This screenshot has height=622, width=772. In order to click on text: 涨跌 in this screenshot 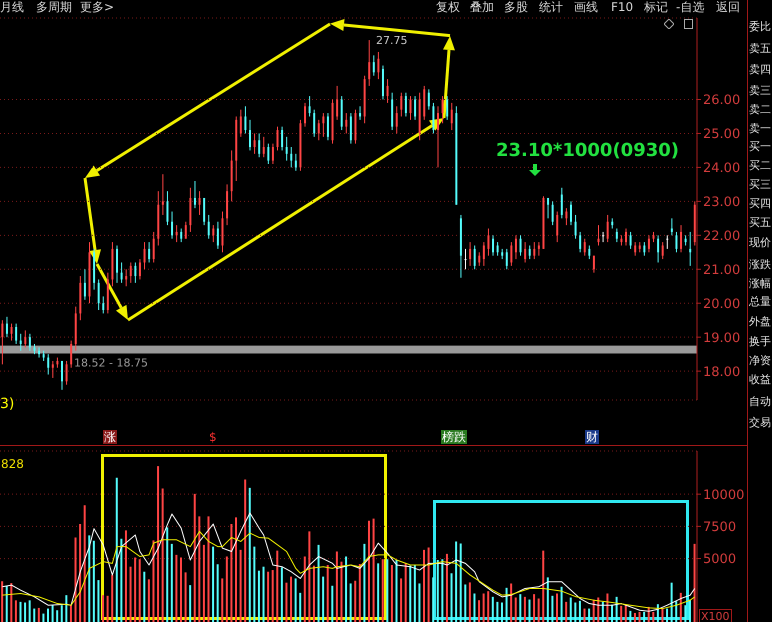, I will do `click(760, 265)`.